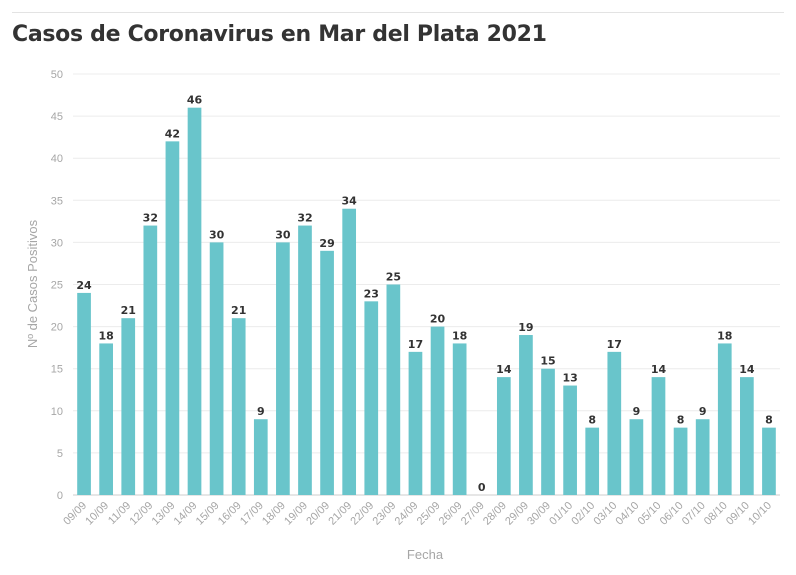 Image resolution: width=796 pixels, height=575 pixels. I want to click on x-tick-label: 03/10, so click(605, 514).